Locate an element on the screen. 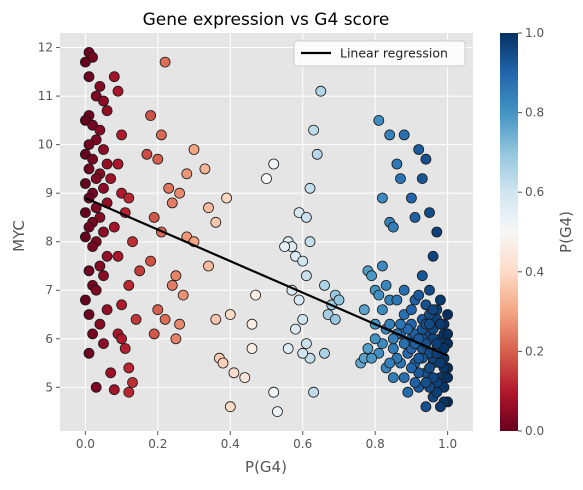 This screenshot has width=583, height=490. x-tick-label: 0.8 is located at coordinates (375, 444).